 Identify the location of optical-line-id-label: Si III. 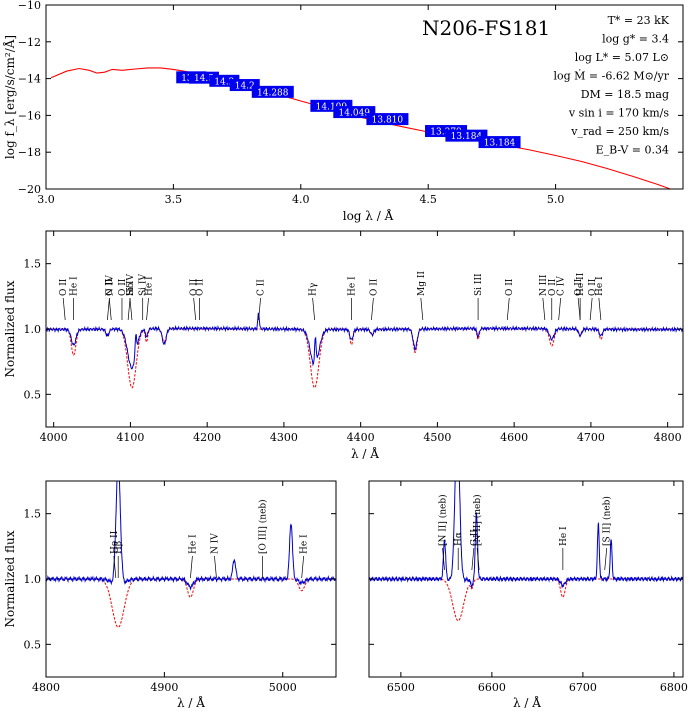
(479, 284).